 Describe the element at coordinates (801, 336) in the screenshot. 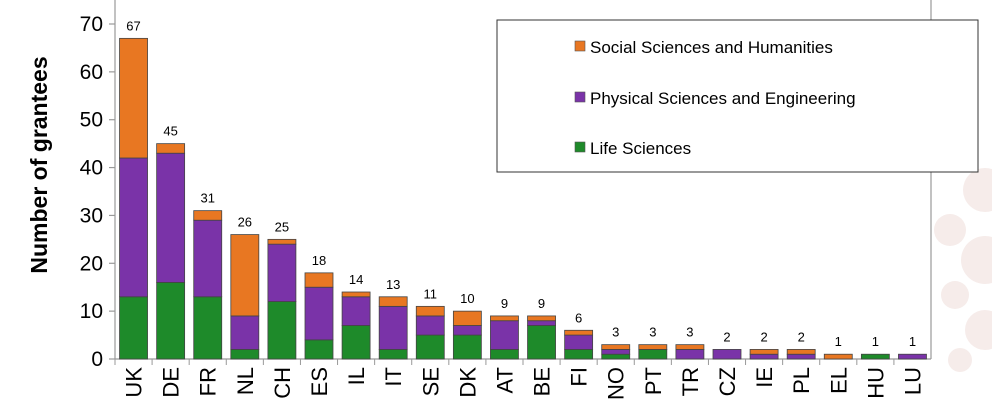

I see `total-label-pl: 2` at that location.